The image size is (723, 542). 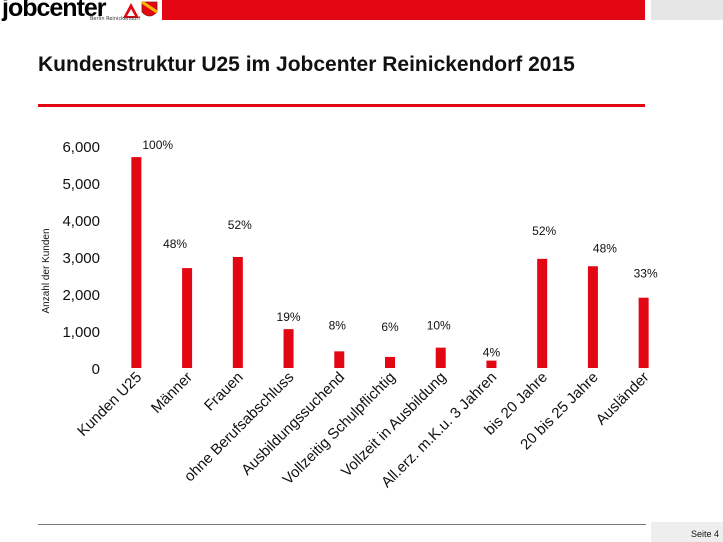 What do you see at coordinates (646, 274) in the screenshot?
I see `data-label: 33%` at bounding box center [646, 274].